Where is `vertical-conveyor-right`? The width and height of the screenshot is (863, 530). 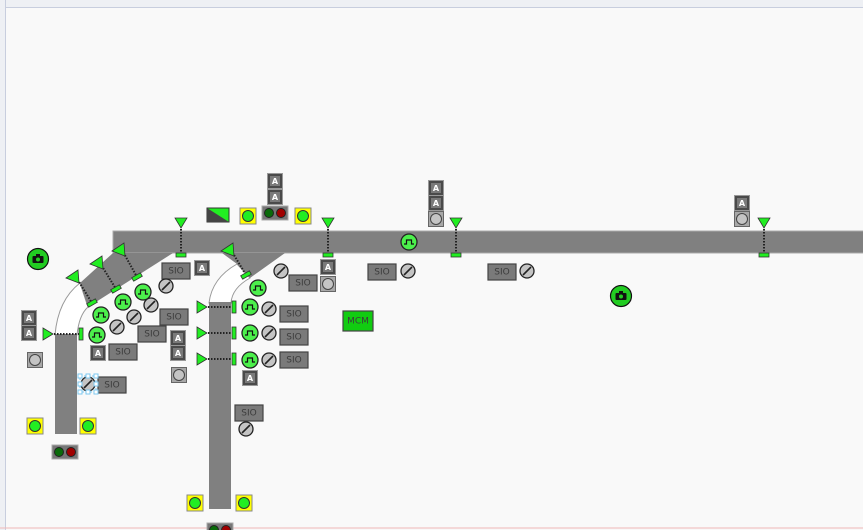 vertical-conveyor-right is located at coordinates (220, 405).